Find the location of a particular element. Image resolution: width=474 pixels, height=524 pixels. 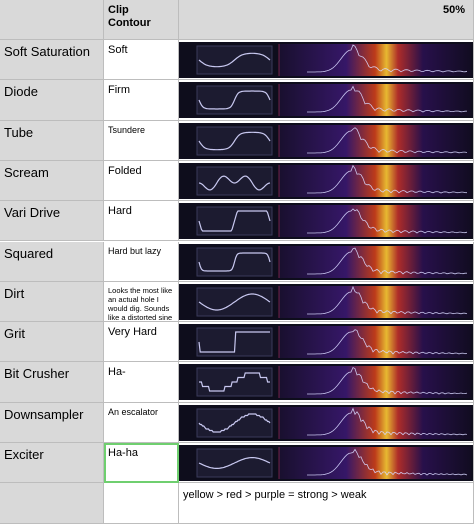

note-contour is located at coordinates (141, 503).